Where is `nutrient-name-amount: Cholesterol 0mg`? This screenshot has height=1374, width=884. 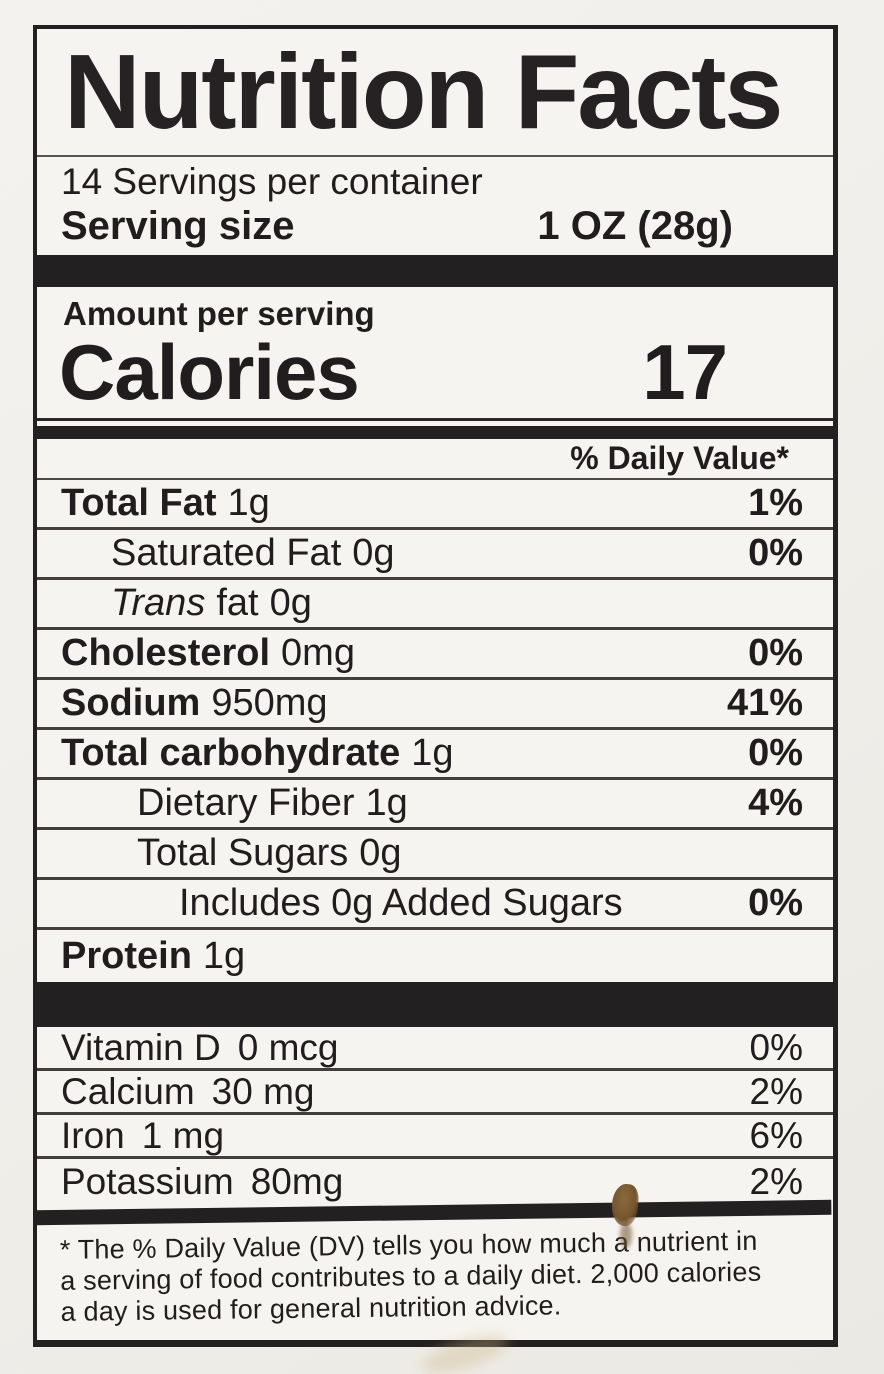
nutrient-name-amount: Cholesterol 0mg is located at coordinates (208, 653).